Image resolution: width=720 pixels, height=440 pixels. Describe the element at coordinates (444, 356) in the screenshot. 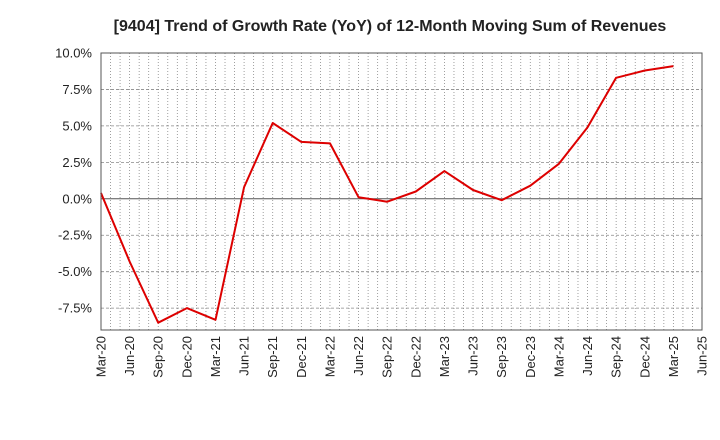

I see `x-tick-label: Mar-23` at that location.